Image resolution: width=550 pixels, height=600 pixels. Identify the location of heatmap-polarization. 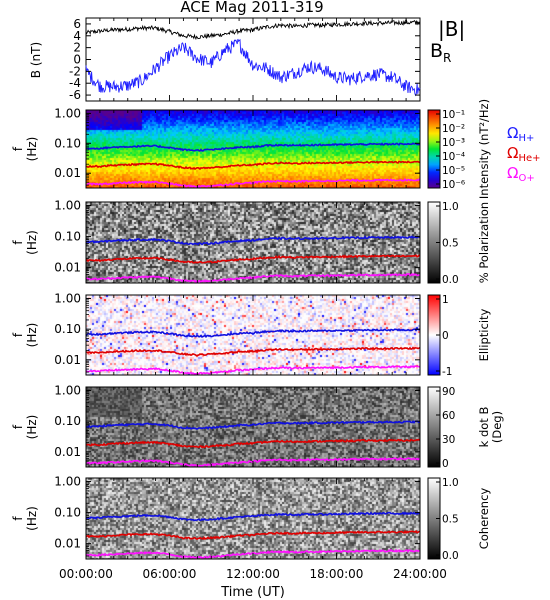
(253, 242).